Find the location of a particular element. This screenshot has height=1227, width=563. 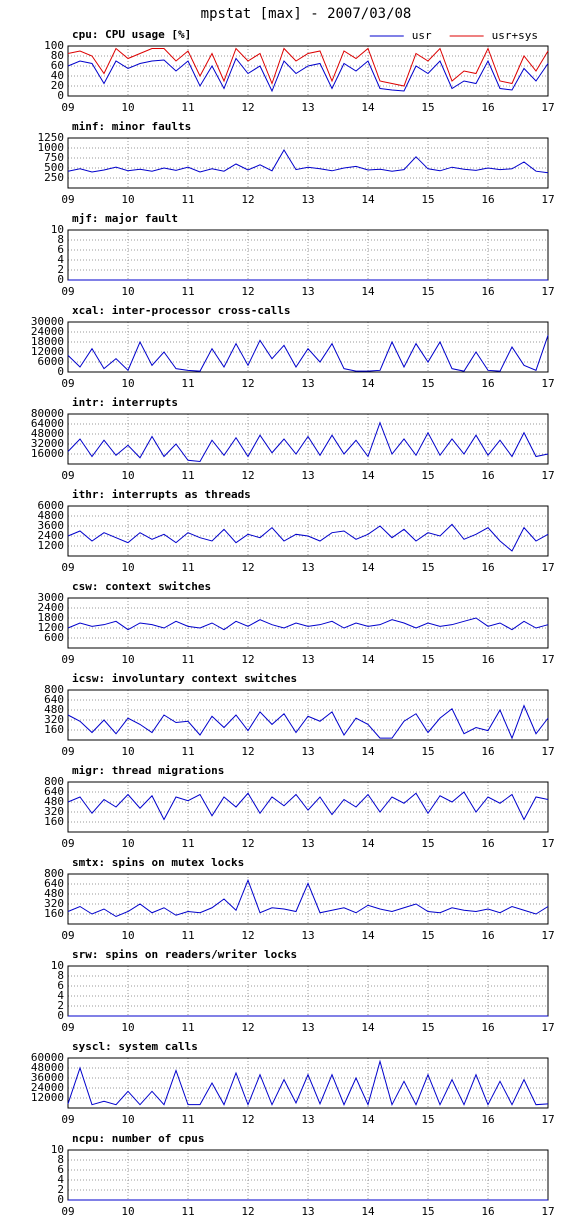

y-tick-label: 500 is located at coordinates (54, 167).